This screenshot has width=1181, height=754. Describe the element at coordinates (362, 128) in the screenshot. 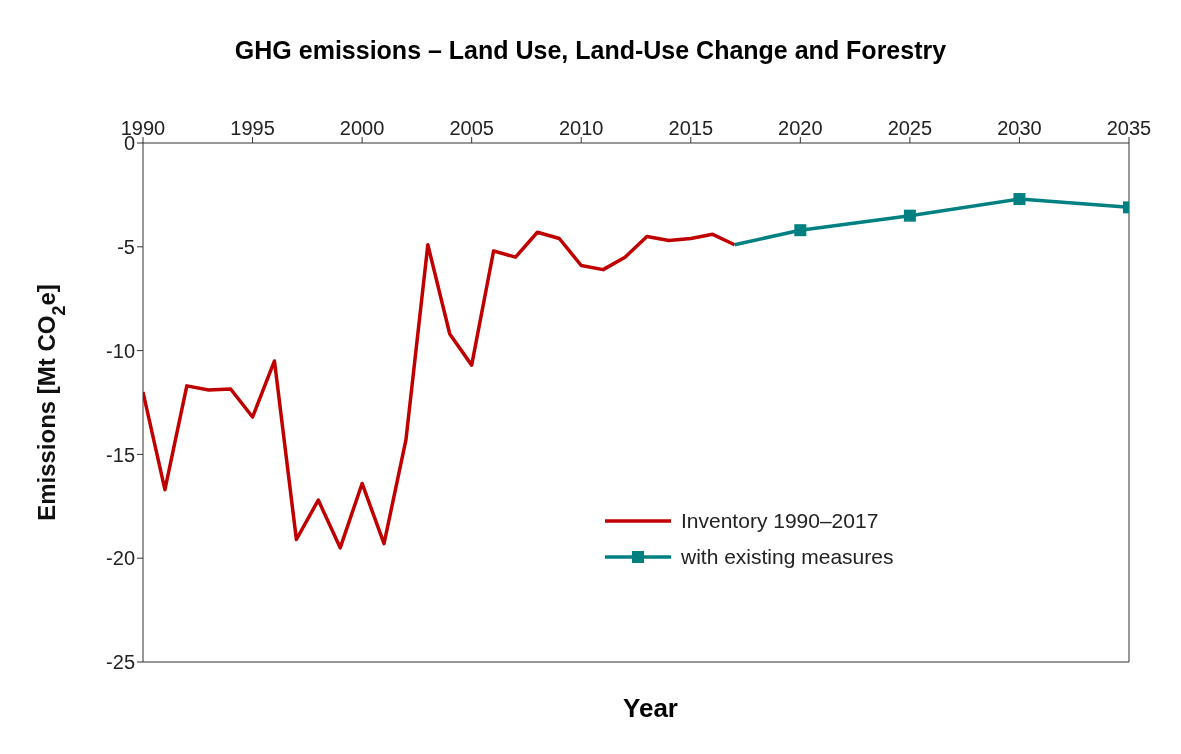

I see `x-tick-label: 2000` at that location.